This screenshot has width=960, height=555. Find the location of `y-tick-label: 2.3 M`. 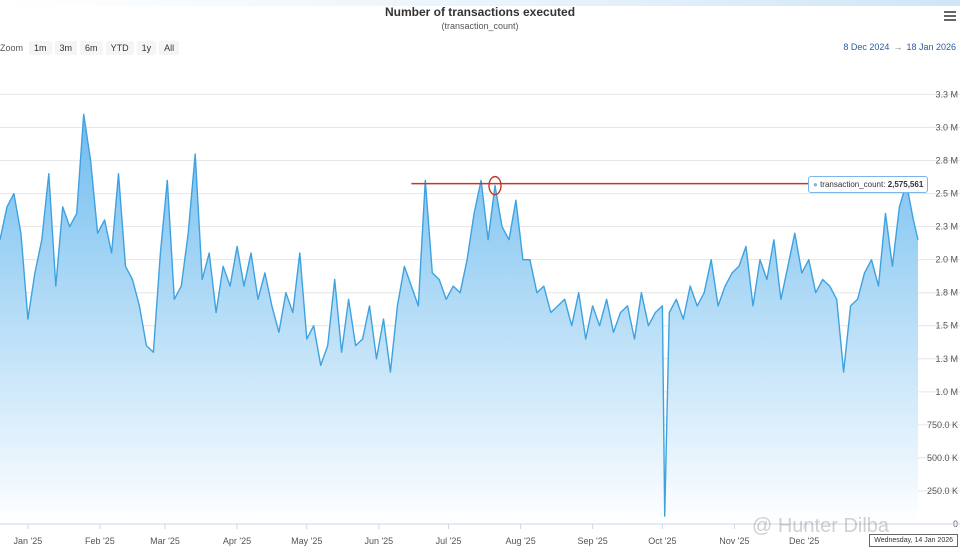

y-tick-label: 2.3 M is located at coordinates (946, 227).